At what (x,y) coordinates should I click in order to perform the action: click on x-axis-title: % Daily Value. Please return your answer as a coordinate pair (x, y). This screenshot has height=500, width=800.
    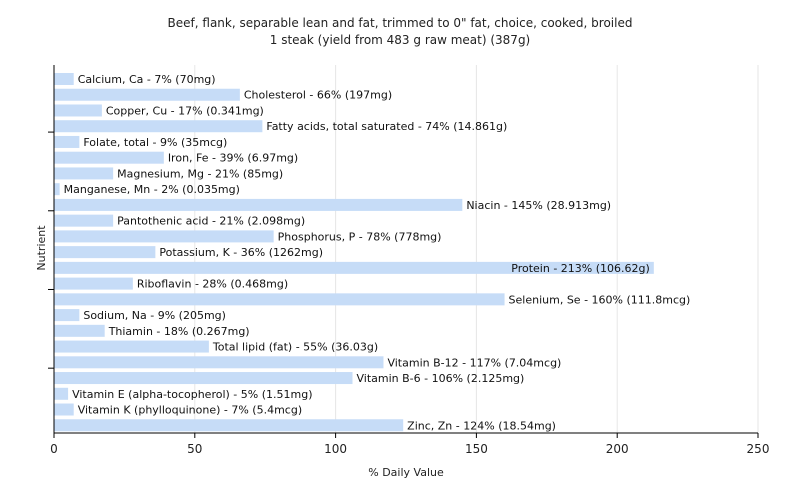
    Looking at the image, I should click on (406, 472).